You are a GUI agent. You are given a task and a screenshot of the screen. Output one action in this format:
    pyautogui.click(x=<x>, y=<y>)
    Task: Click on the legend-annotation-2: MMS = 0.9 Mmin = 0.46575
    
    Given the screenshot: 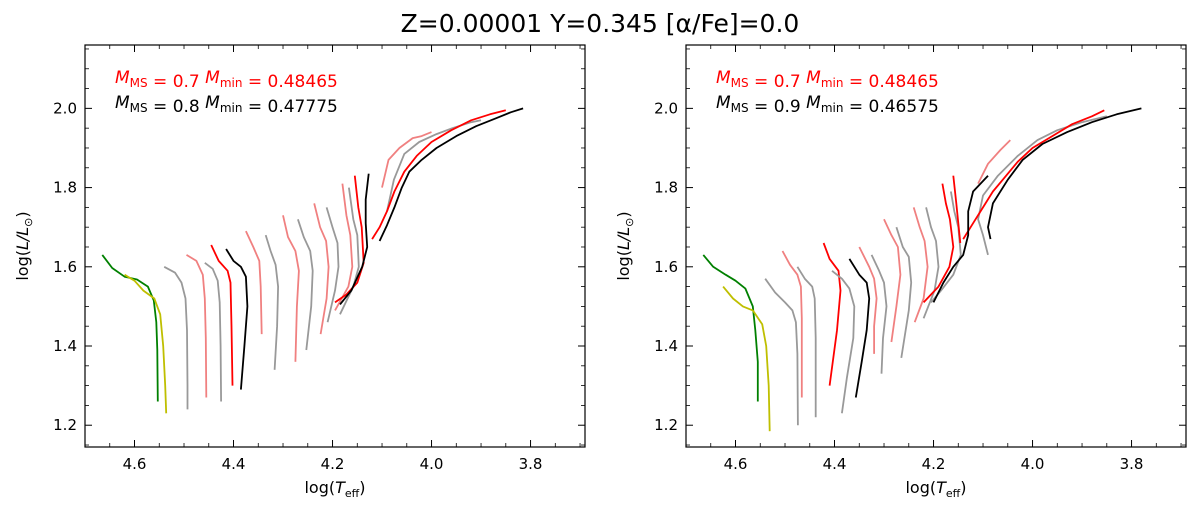 What is the action you would take?
    pyautogui.click(x=827, y=105)
    